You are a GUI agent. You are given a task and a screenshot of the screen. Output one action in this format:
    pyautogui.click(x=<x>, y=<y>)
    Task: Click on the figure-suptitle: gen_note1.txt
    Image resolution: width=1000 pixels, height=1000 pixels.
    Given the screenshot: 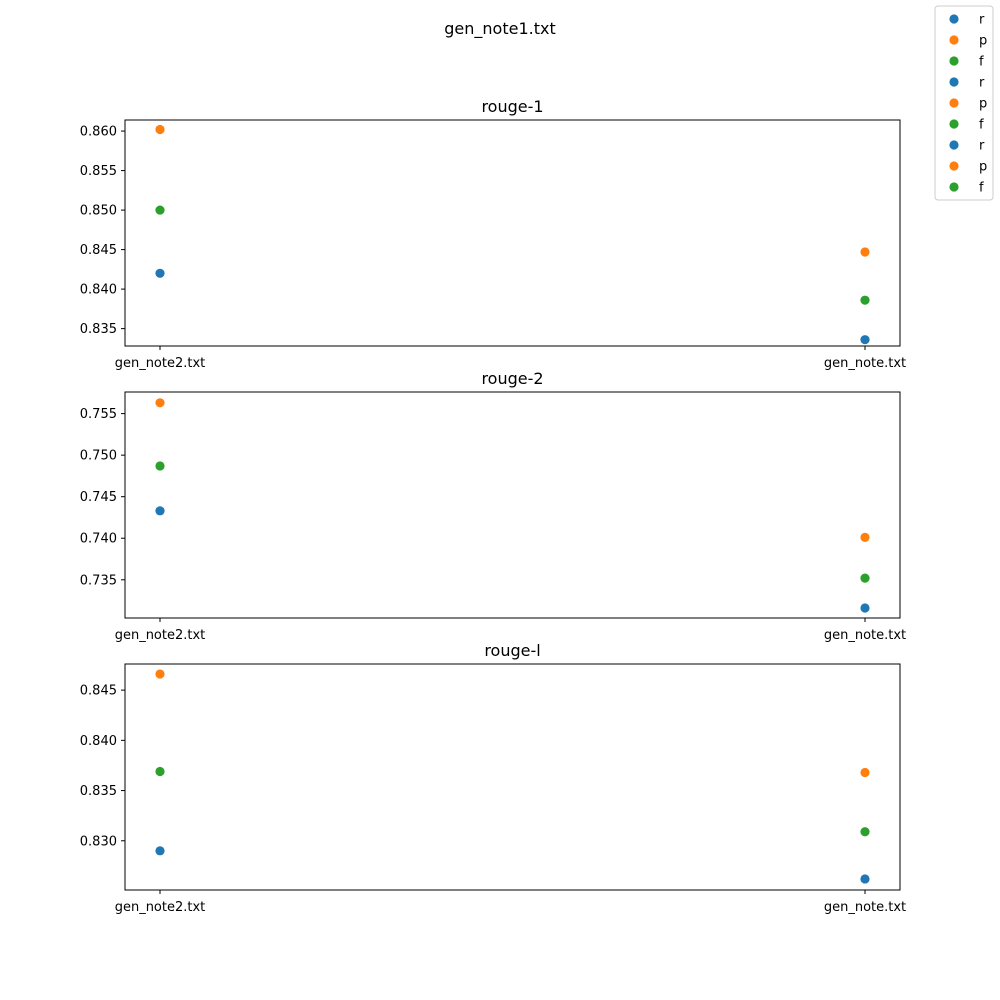 What is the action you would take?
    pyautogui.click(x=499, y=29)
    